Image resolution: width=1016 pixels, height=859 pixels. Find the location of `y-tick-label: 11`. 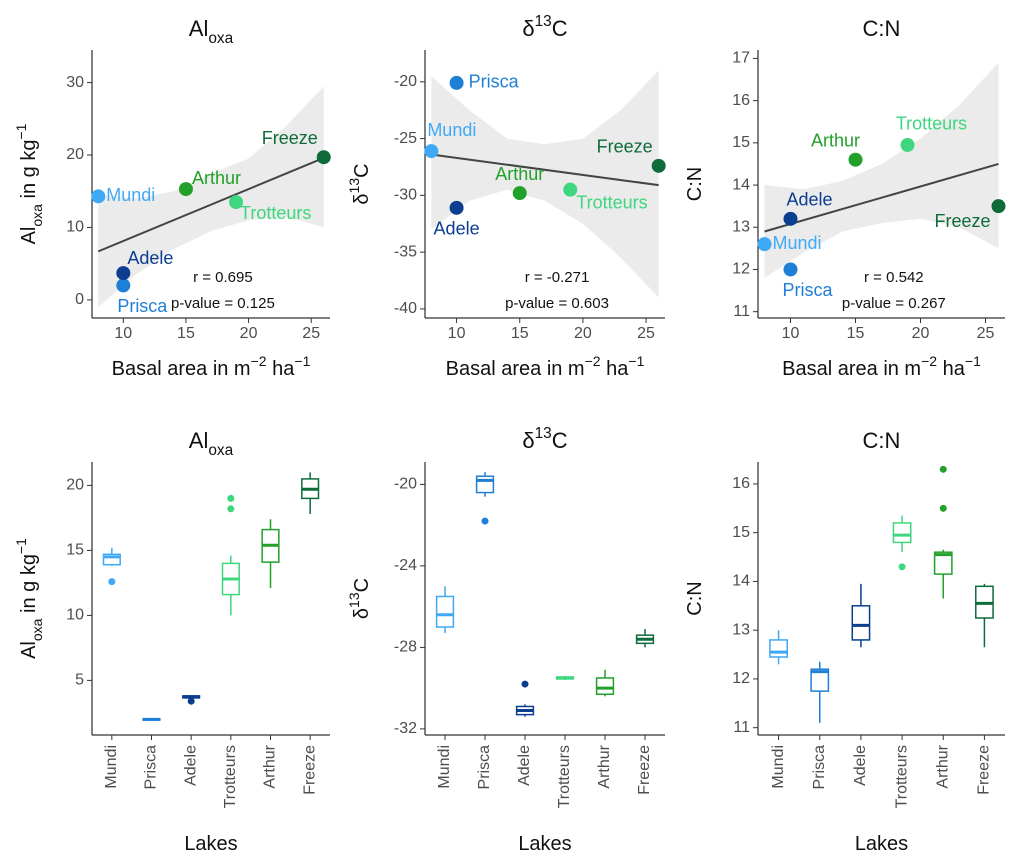

y-tick-label: 11 is located at coordinates (741, 311).